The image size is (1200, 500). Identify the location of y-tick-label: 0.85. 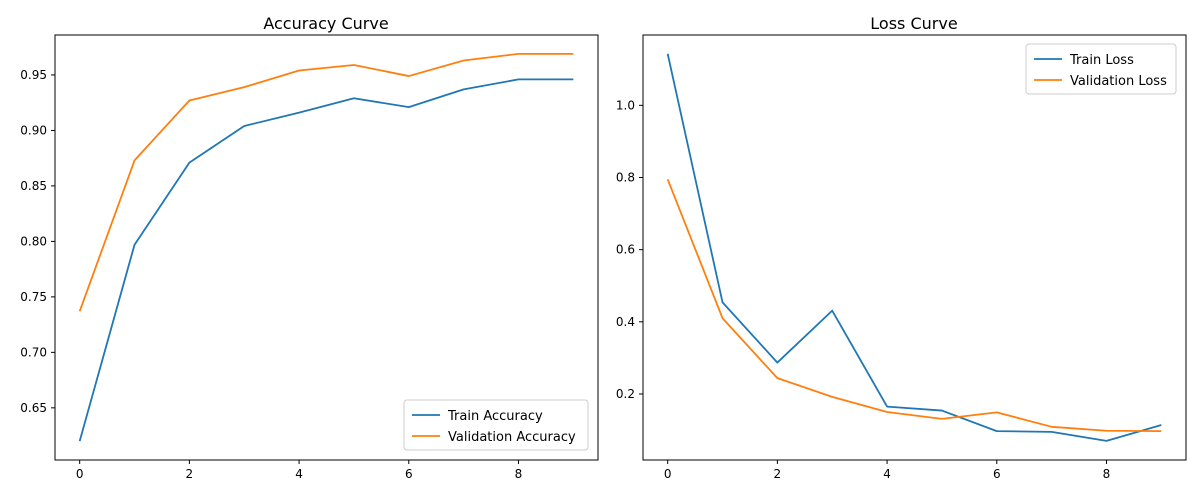
(33, 186).